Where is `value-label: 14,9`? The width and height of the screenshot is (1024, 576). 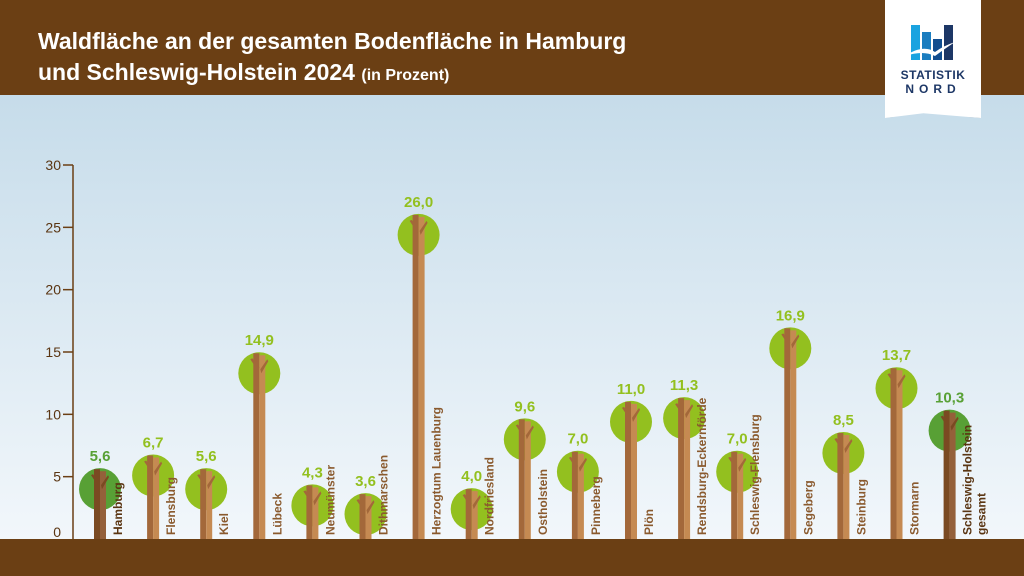
value-label: 14,9 is located at coordinates (259, 340).